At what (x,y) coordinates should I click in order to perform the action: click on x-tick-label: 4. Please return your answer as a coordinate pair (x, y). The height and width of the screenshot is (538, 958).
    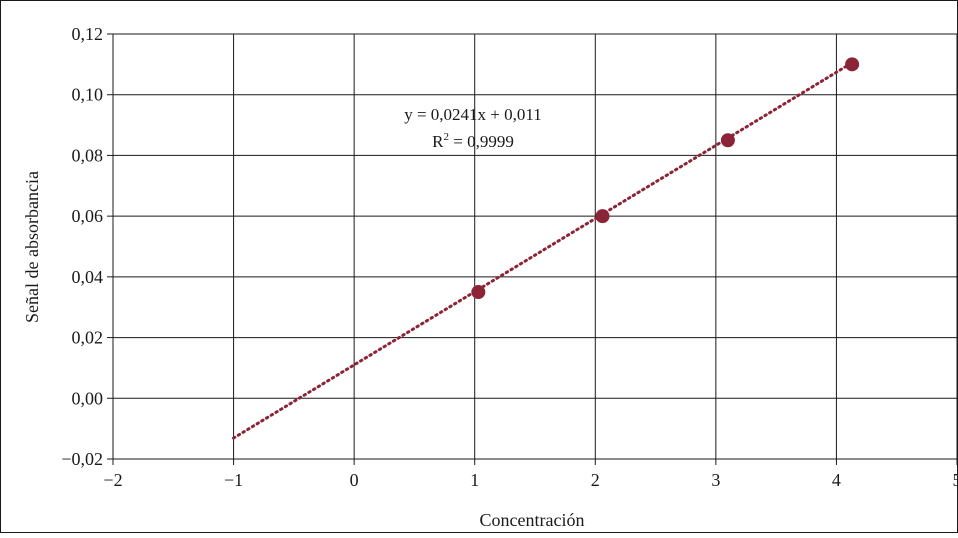
    Looking at the image, I should click on (836, 480).